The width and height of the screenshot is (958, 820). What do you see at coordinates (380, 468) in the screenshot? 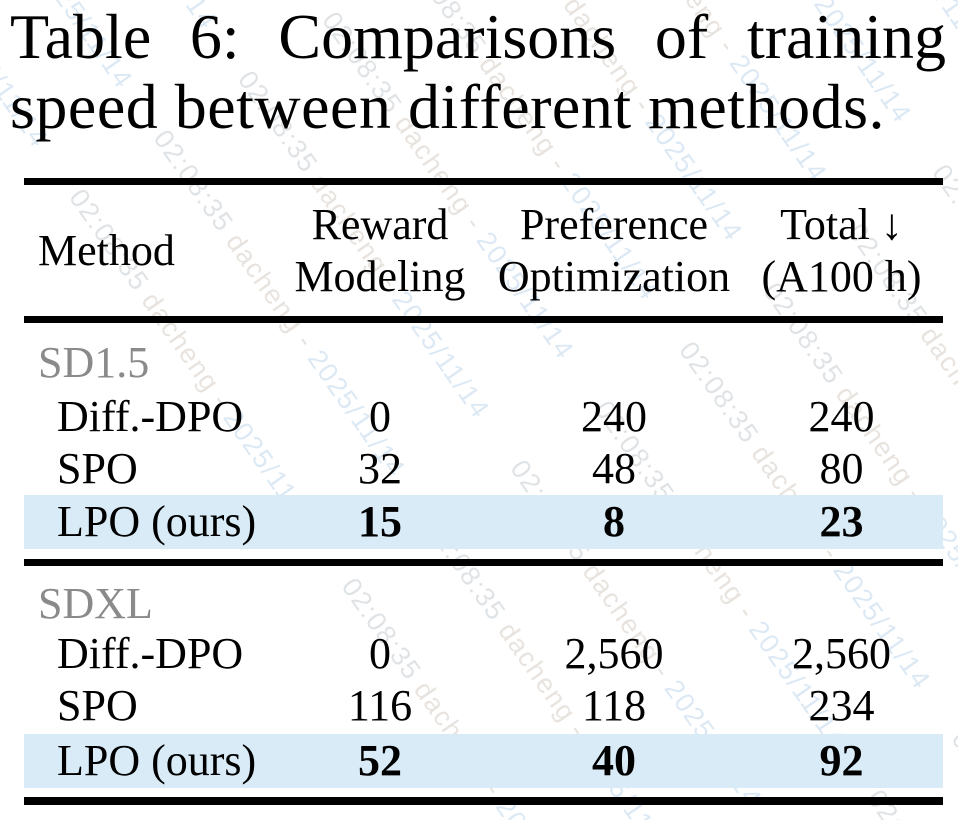
I see `reward-modeling-value: 32` at bounding box center [380, 468].